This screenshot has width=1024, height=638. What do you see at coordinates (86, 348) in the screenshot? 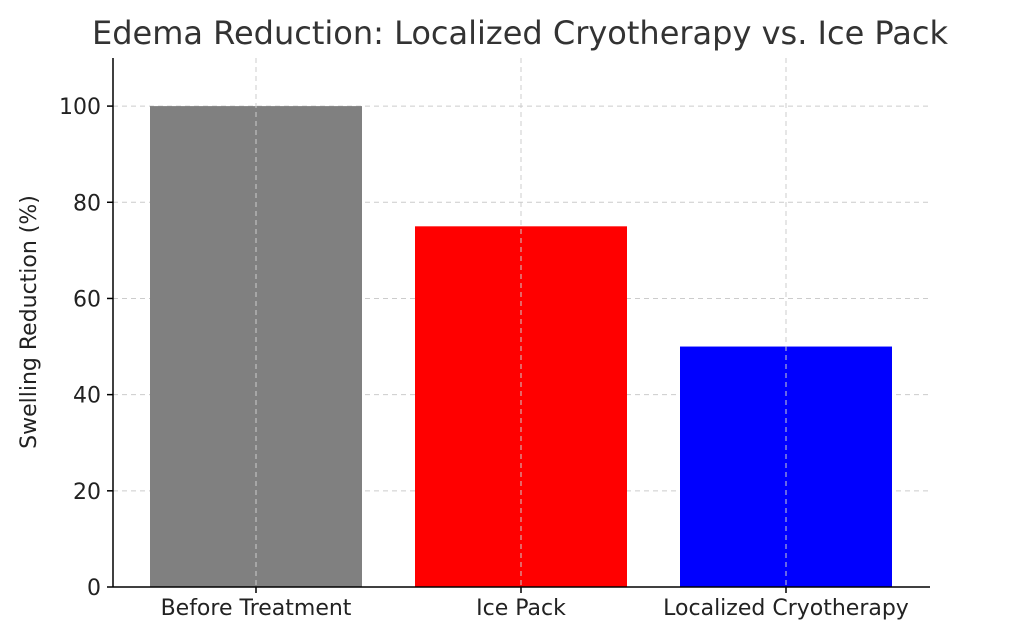
I see `y-ticks: 0 20 40 60 80 100` at bounding box center [86, 348].